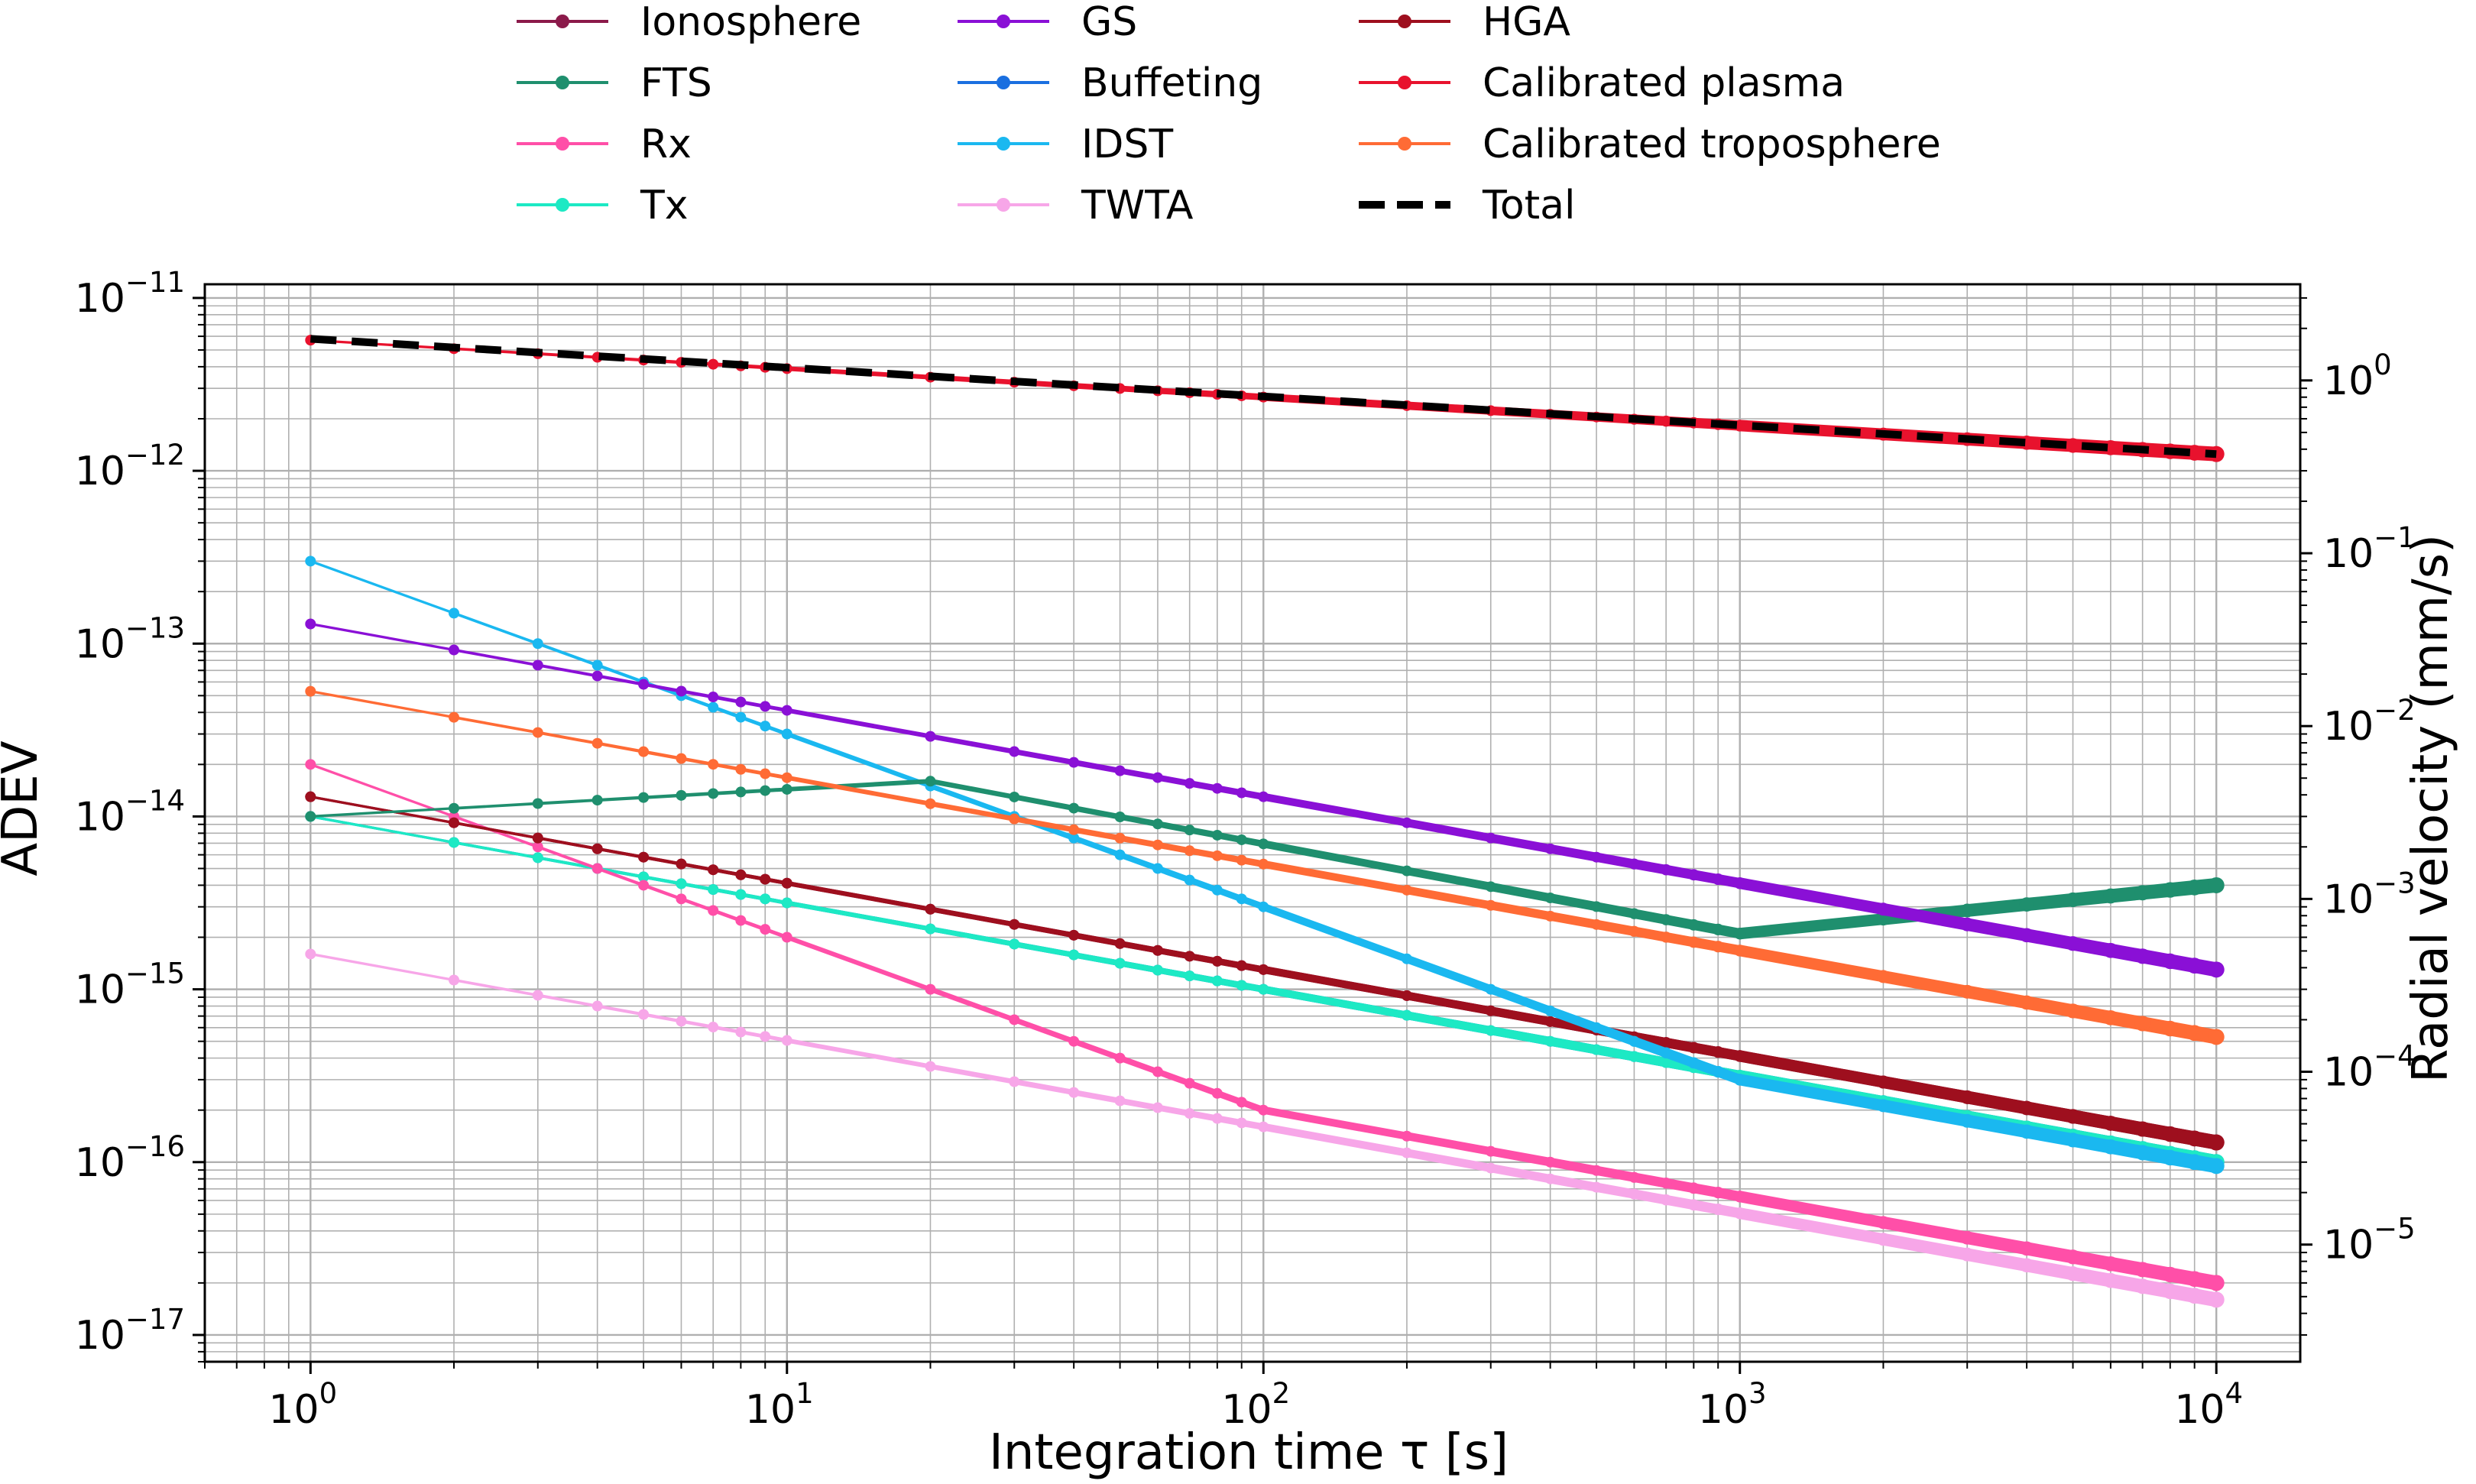  I want to click on legend-label: GS, so click(1109, 23).